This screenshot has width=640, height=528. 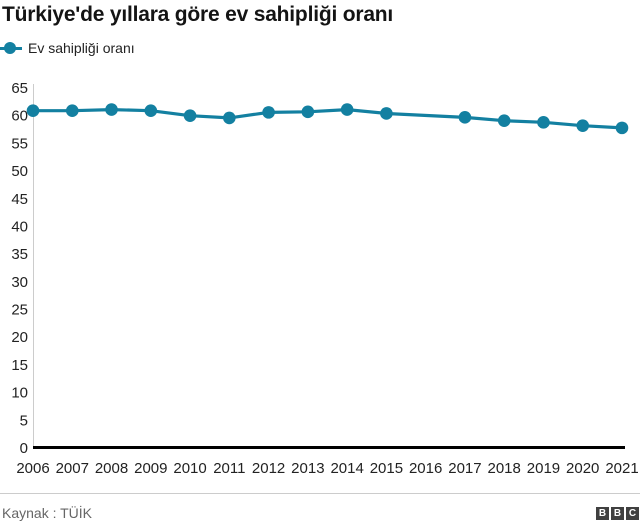 I want to click on y-tick-label: 25, so click(x=19, y=310).